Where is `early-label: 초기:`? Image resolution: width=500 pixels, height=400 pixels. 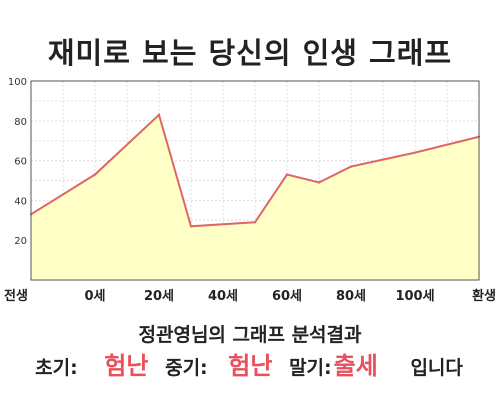 early-label: 초기: is located at coordinates (56, 368).